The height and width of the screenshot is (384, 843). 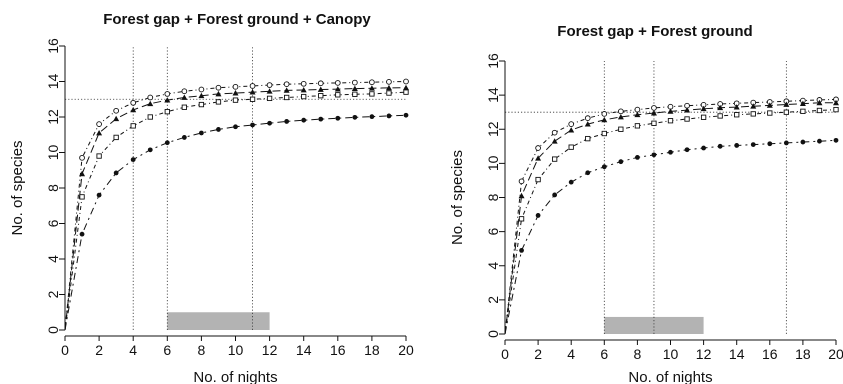 What do you see at coordinates (53, 330) in the screenshot?
I see `y-tick-label: 0` at bounding box center [53, 330].